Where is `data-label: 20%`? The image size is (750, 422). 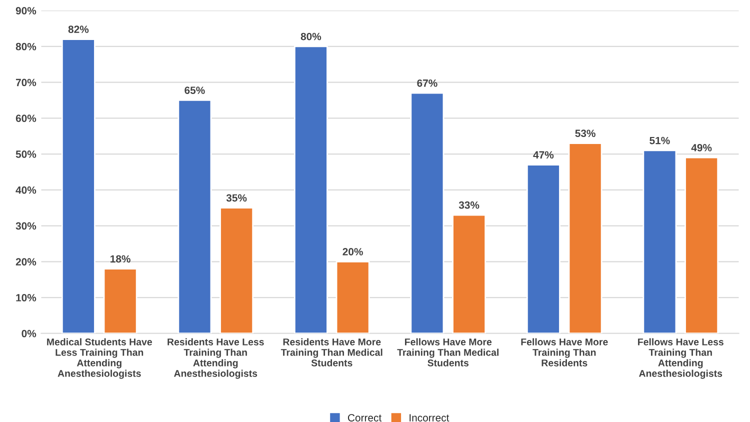
data-label: 20% is located at coordinates (352, 252).